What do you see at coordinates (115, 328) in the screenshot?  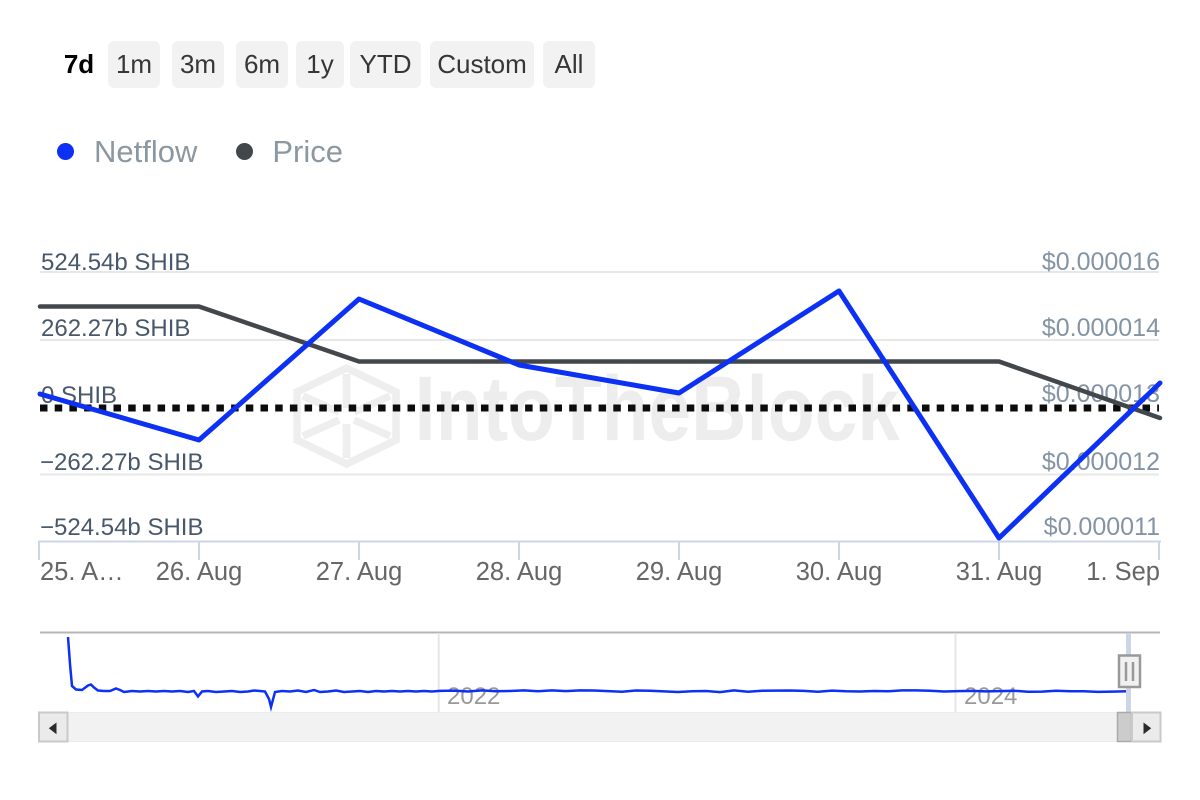 I see `svg-text: 262.27b SHIB` at bounding box center [115, 328].